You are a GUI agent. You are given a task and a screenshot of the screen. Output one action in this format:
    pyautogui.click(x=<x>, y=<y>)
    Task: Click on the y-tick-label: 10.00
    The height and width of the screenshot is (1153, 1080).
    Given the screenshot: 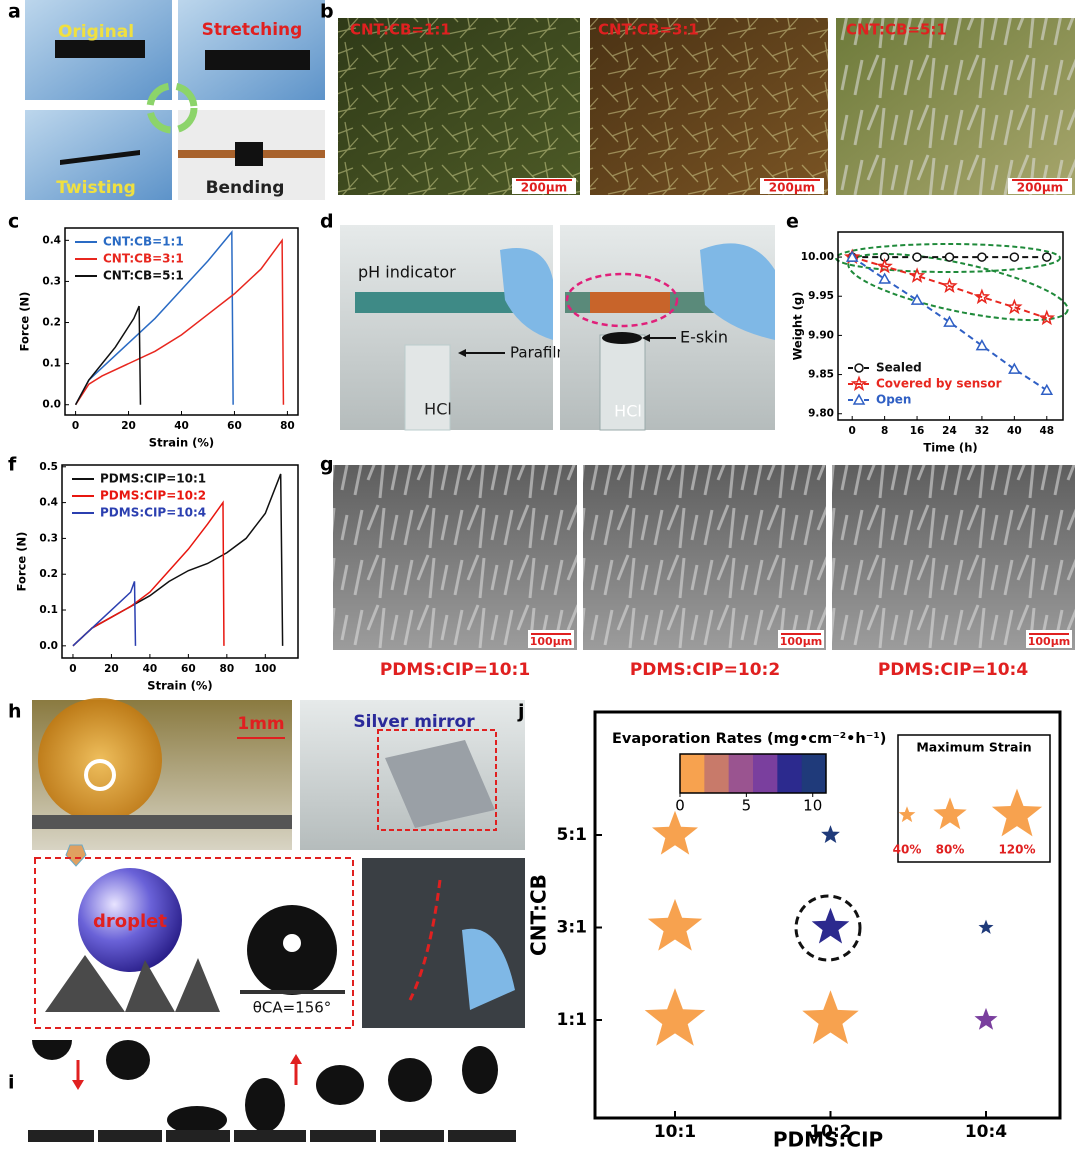 What is the action you would take?
    pyautogui.click(x=817, y=257)
    